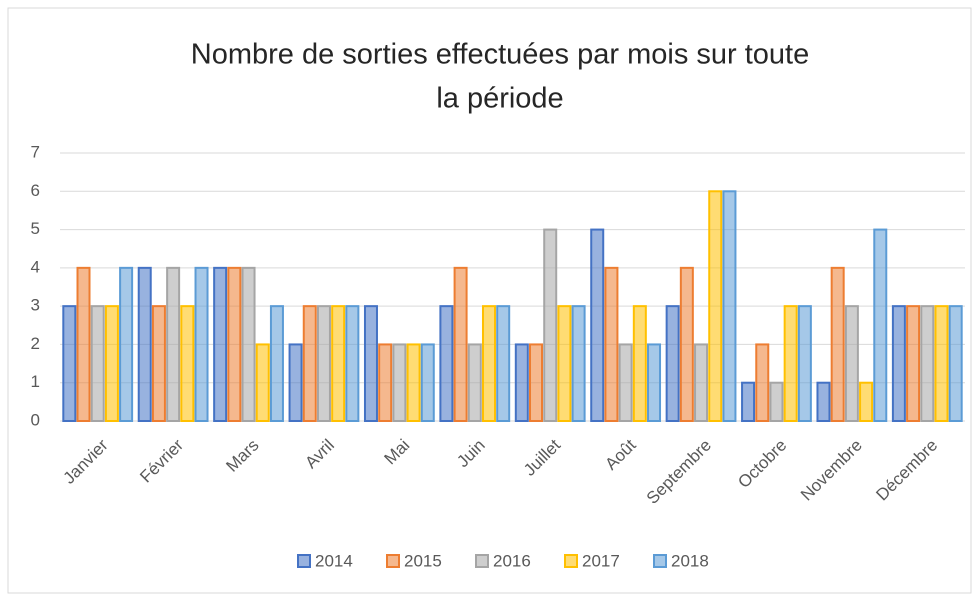  What do you see at coordinates (512, 560) in the screenshot?
I see `legend-label: 2016` at bounding box center [512, 560].